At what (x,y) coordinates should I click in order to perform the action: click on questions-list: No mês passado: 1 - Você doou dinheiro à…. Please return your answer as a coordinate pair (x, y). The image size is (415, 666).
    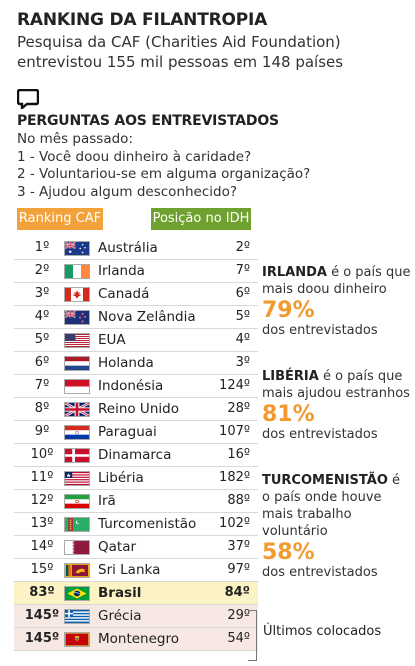
    Looking at the image, I should click on (163, 166).